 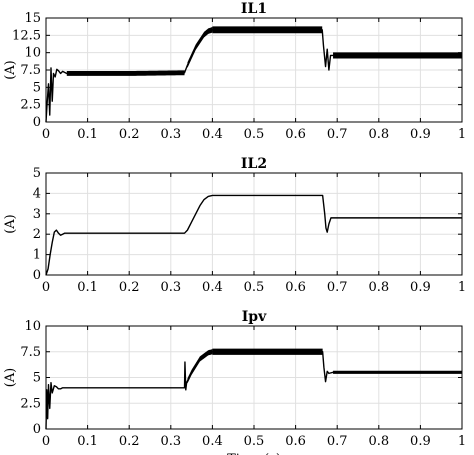 I want to click on chart-title: IL2, so click(x=254, y=164).